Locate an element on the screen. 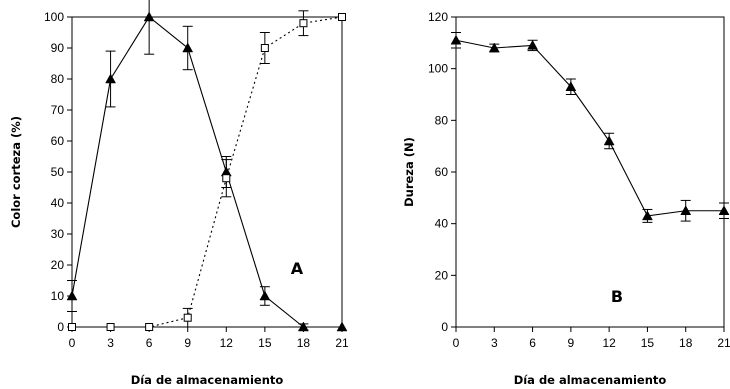 This screenshot has width=730, height=389. y-tick-label: 120 is located at coordinates (438, 17).